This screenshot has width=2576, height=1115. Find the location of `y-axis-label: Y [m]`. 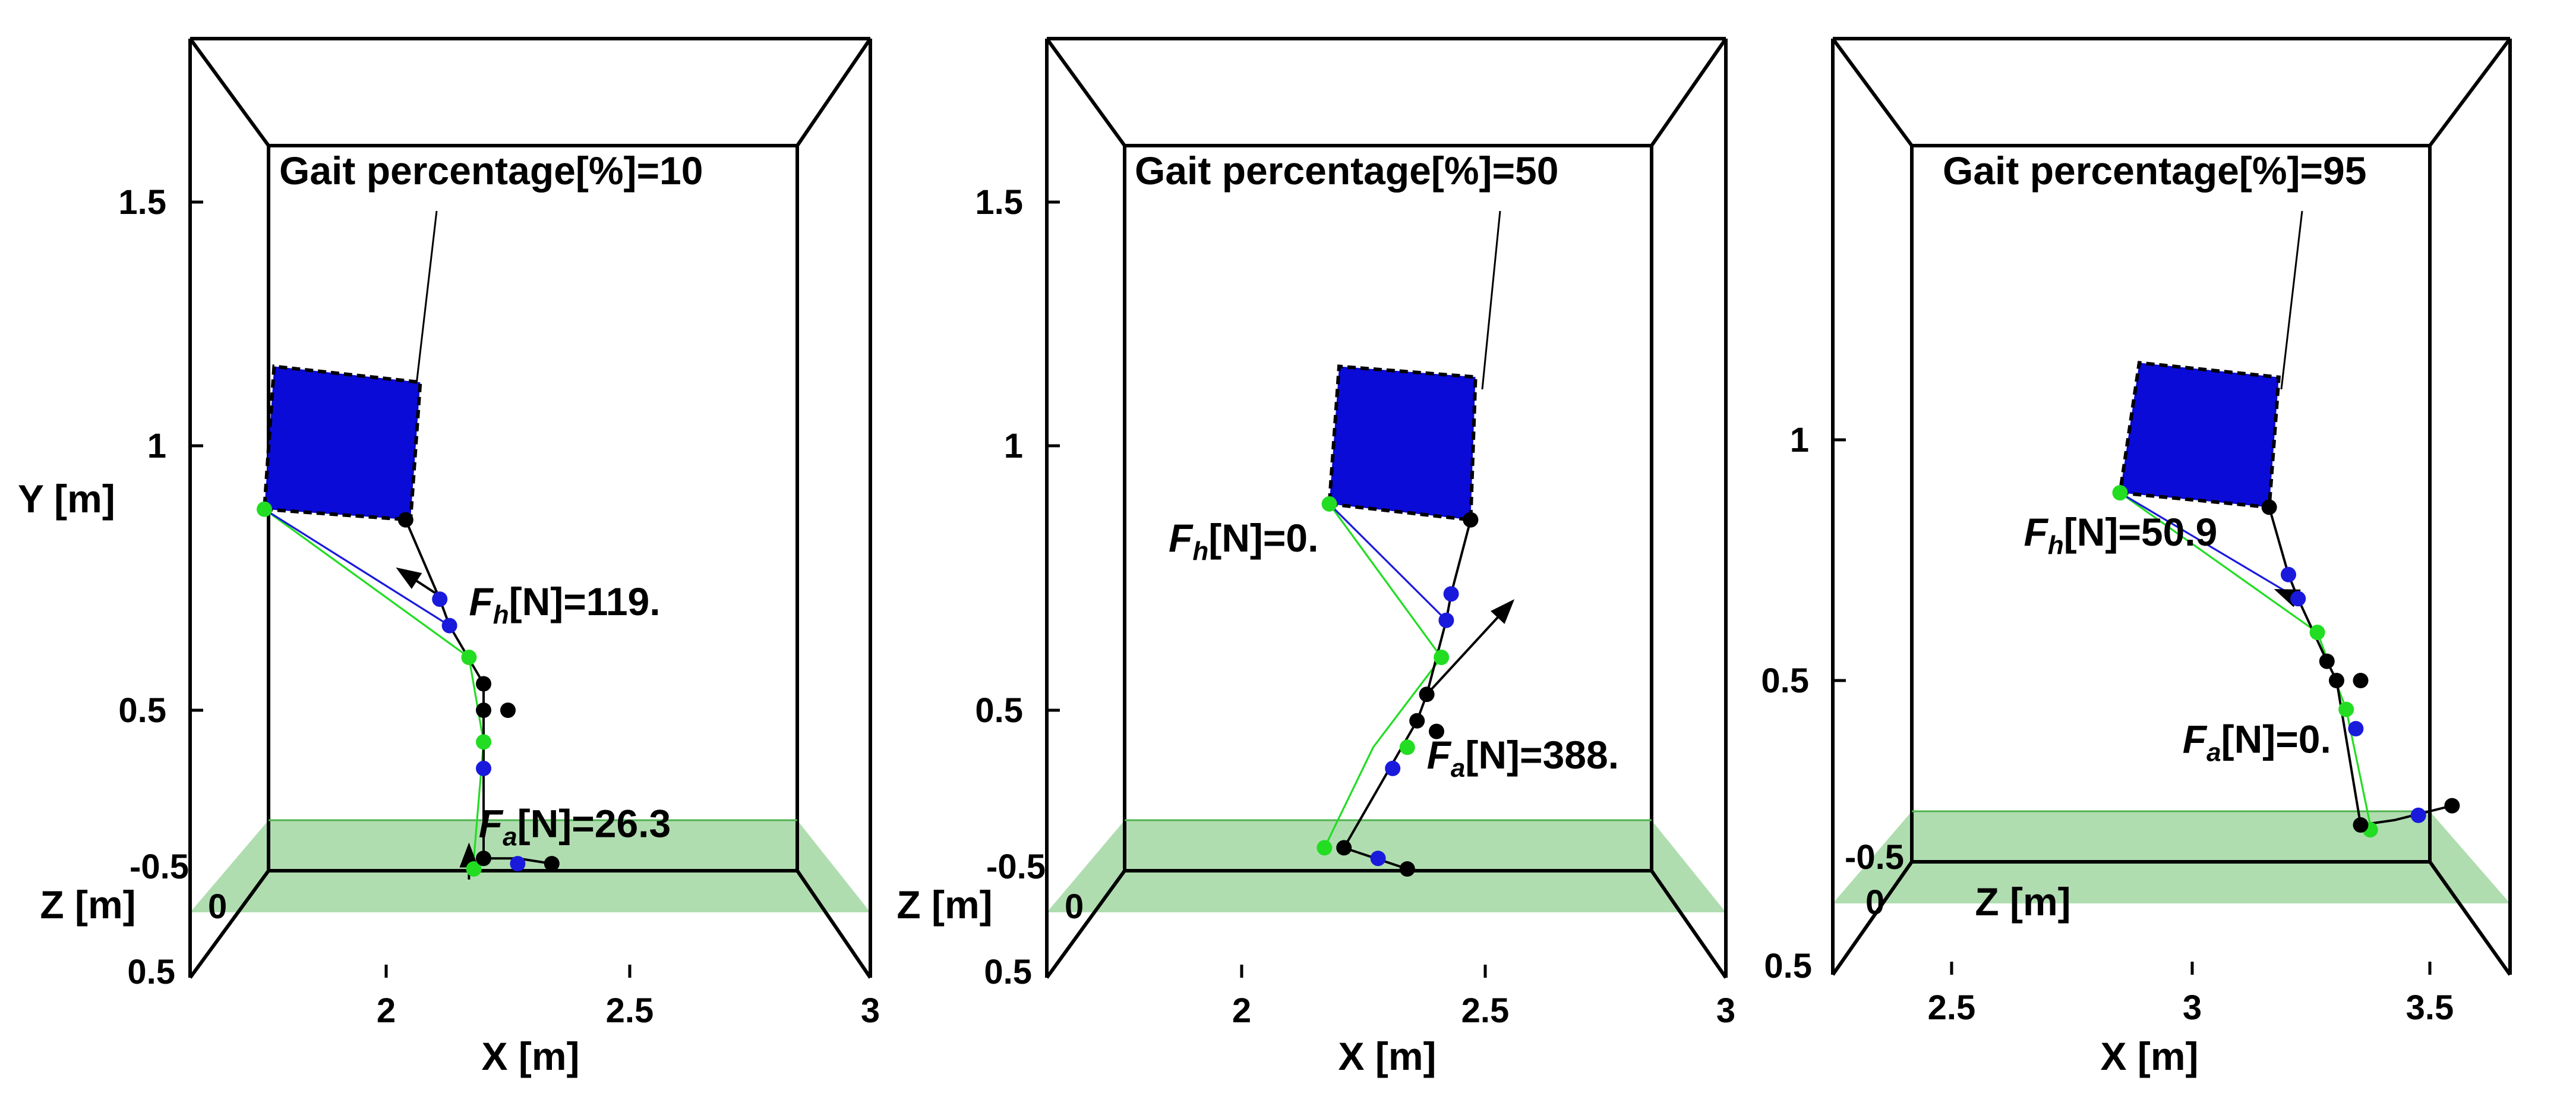

y-axis-label: Y [m] is located at coordinates (66, 499).